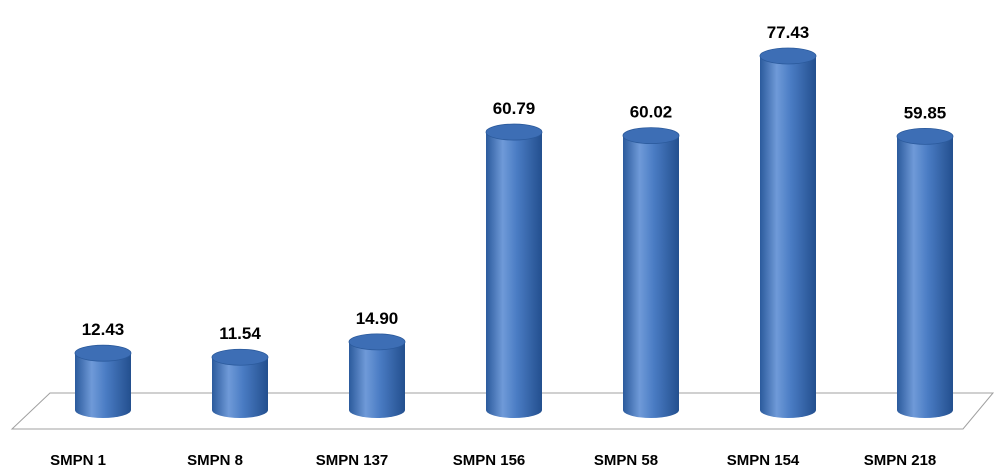 The image size is (1003, 471). I want to click on value-label: 77.43, so click(788, 32).